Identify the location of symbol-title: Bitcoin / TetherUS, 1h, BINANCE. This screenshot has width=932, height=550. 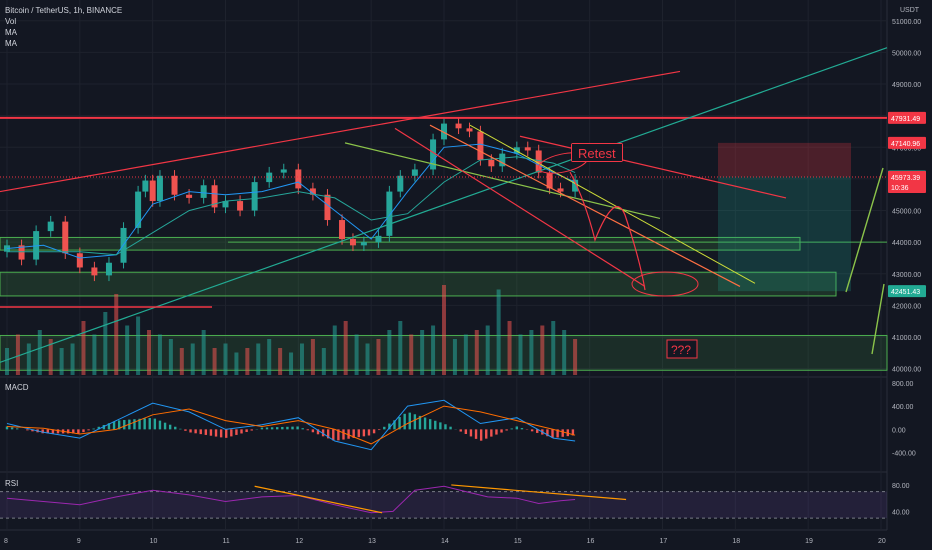
(64, 10).